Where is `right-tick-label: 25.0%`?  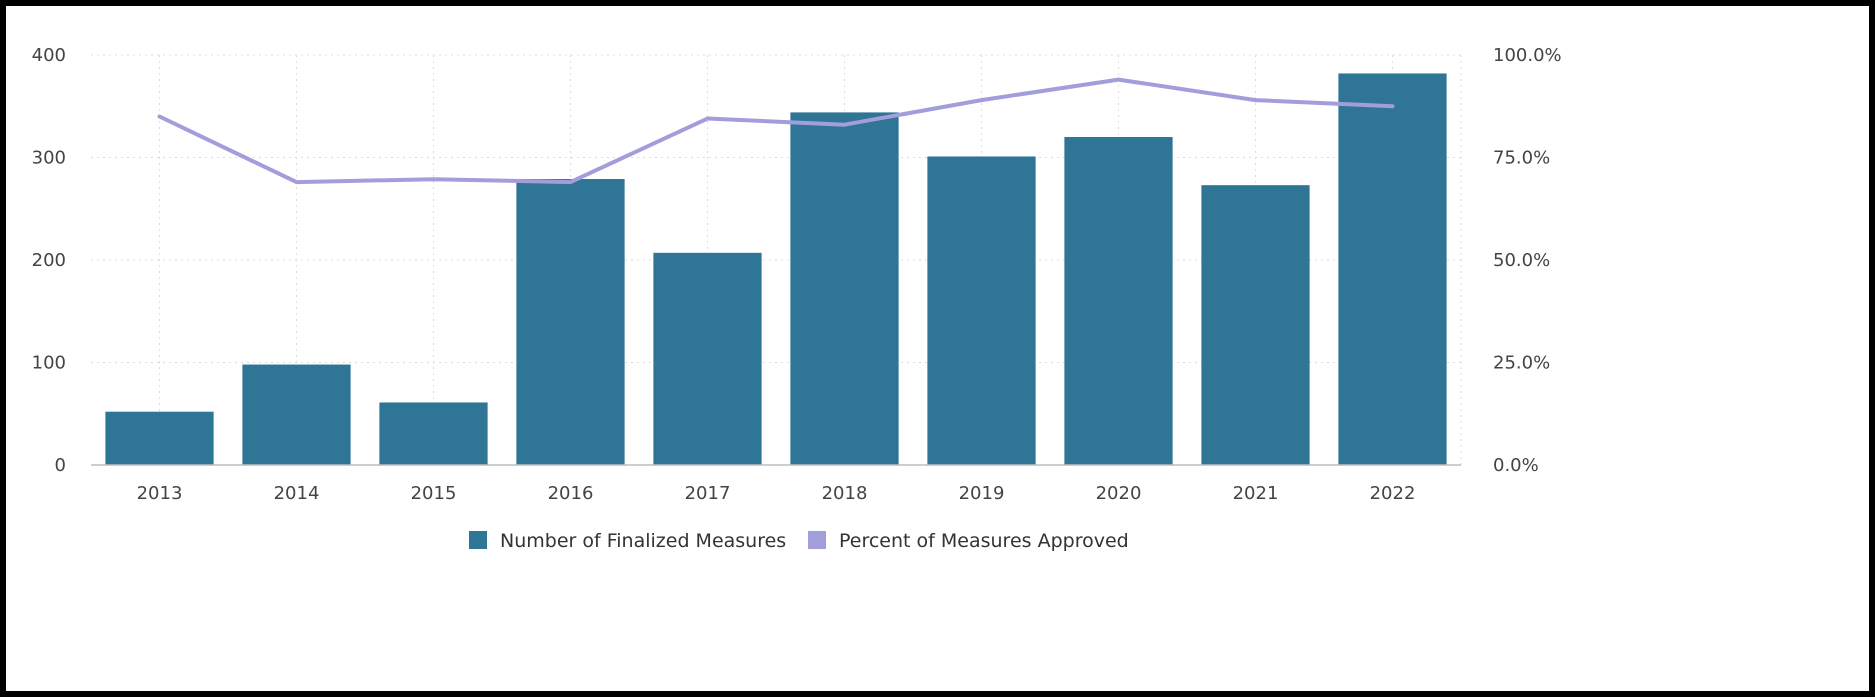
right-tick-label: 25.0% is located at coordinates (1521, 363).